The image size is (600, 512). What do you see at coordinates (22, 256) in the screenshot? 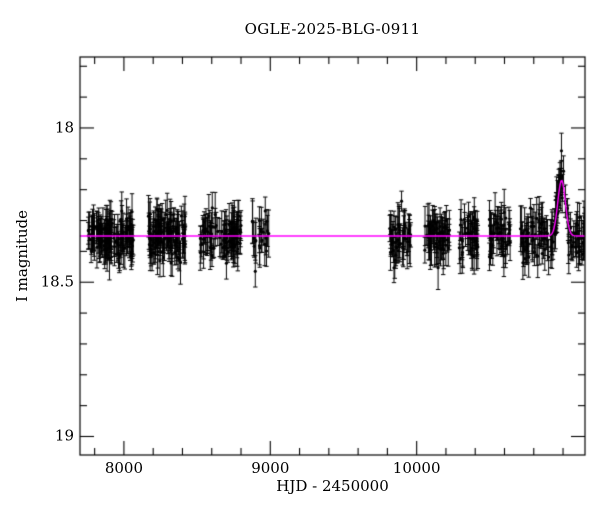
I see `y-axis-label: I magnitude` at bounding box center [22, 256].